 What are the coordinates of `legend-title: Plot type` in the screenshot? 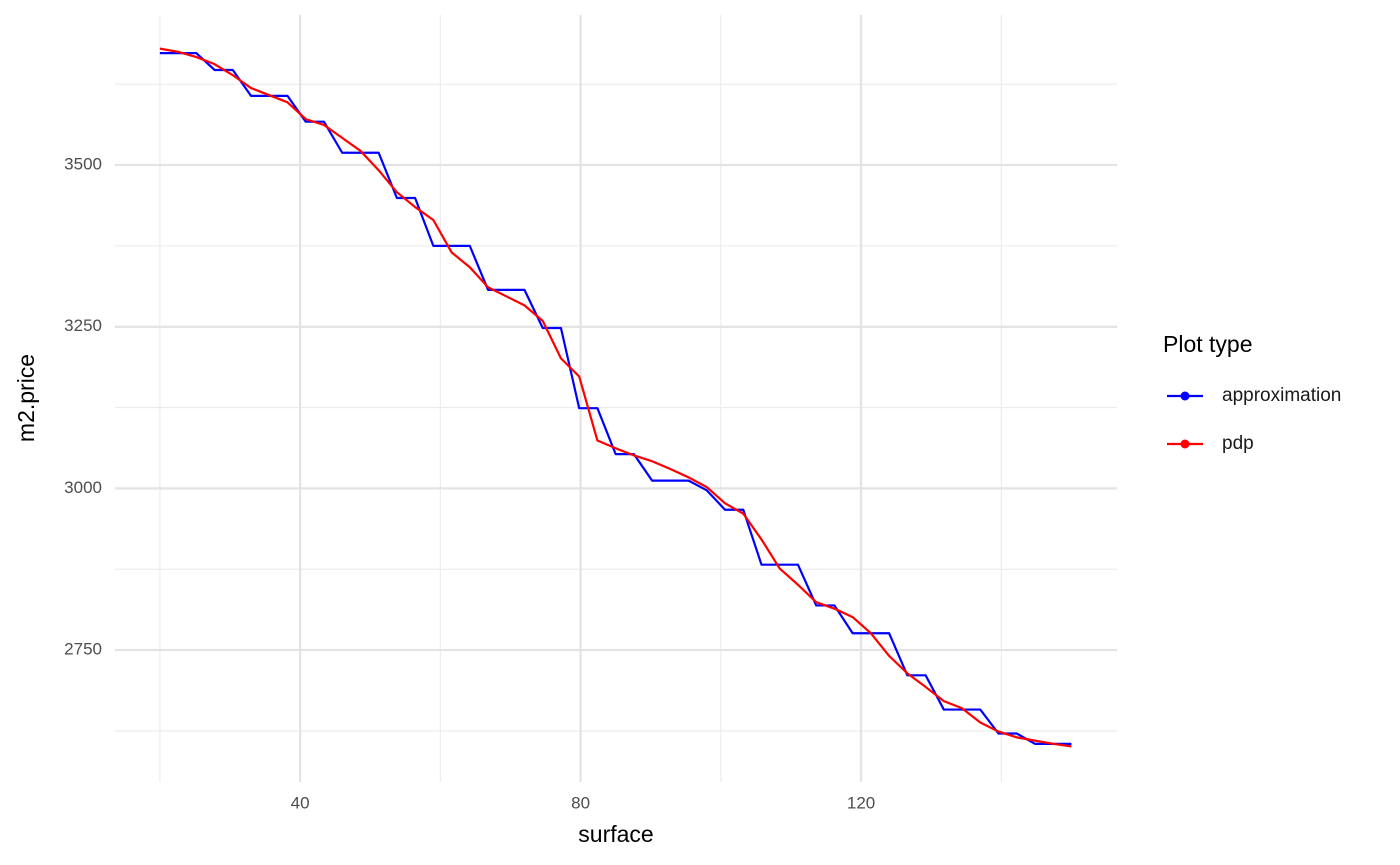 It's located at (1208, 344).